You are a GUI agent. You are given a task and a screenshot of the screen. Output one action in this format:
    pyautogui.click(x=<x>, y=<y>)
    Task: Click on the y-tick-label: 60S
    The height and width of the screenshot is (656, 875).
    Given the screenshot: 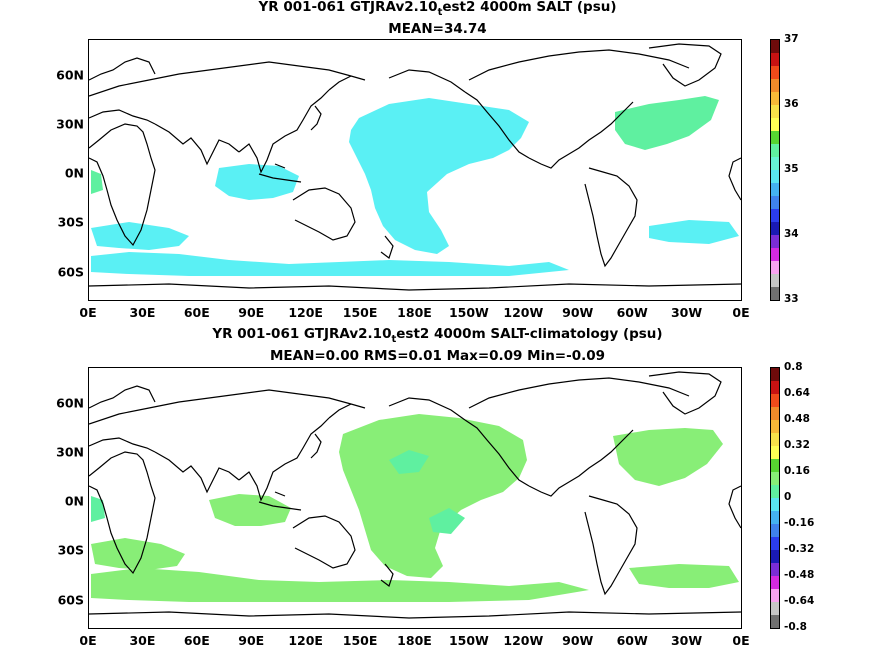 What is the action you would take?
    pyautogui.click(x=70, y=600)
    